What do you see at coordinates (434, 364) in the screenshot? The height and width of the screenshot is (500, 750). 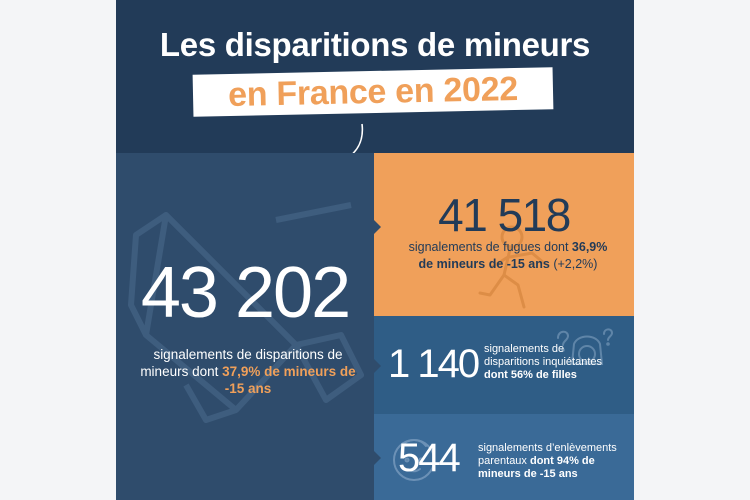 I see `inquietantes-number: 1 140` at bounding box center [434, 364].